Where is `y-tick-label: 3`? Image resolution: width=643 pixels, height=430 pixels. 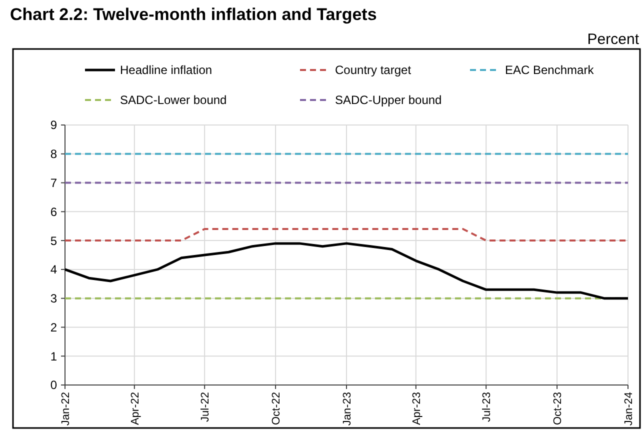
y-tick-label: 3 is located at coordinates (54, 299).